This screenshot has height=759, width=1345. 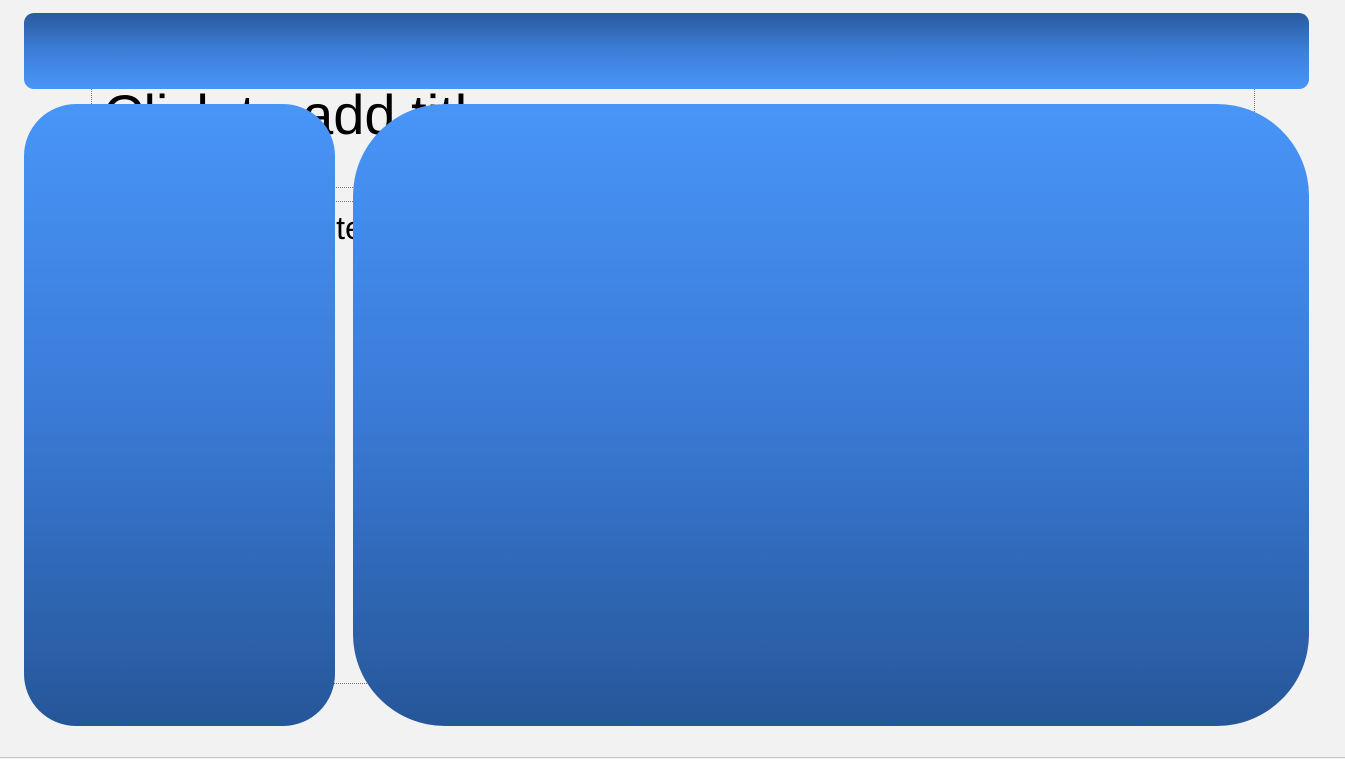 I want to click on header-bar, so click(x=666, y=51).